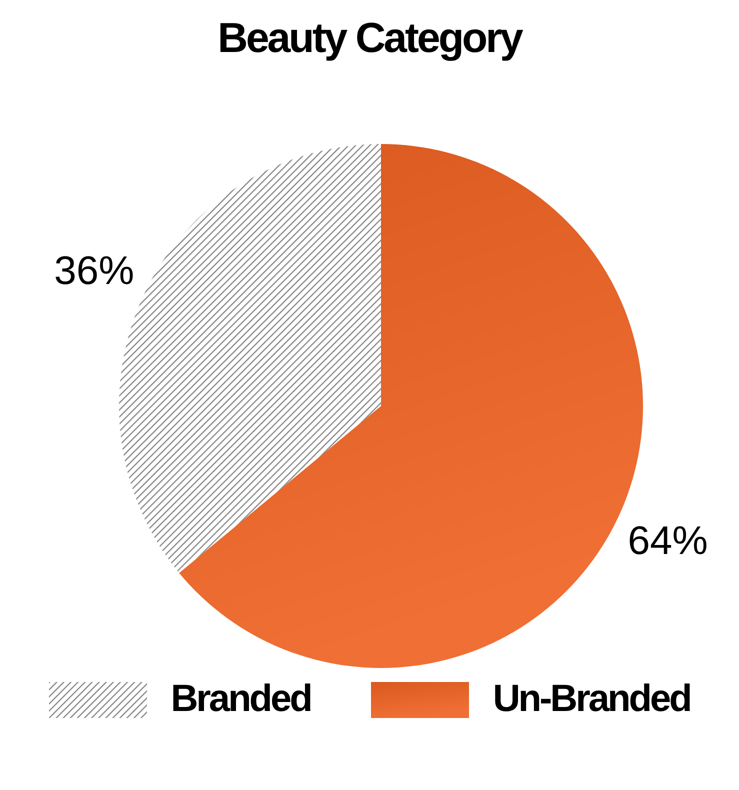 This screenshot has width=739, height=790. What do you see at coordinates (240, 699) in the screenshot?
I see `legend-label: Branded` at bounding box center [240, 699].